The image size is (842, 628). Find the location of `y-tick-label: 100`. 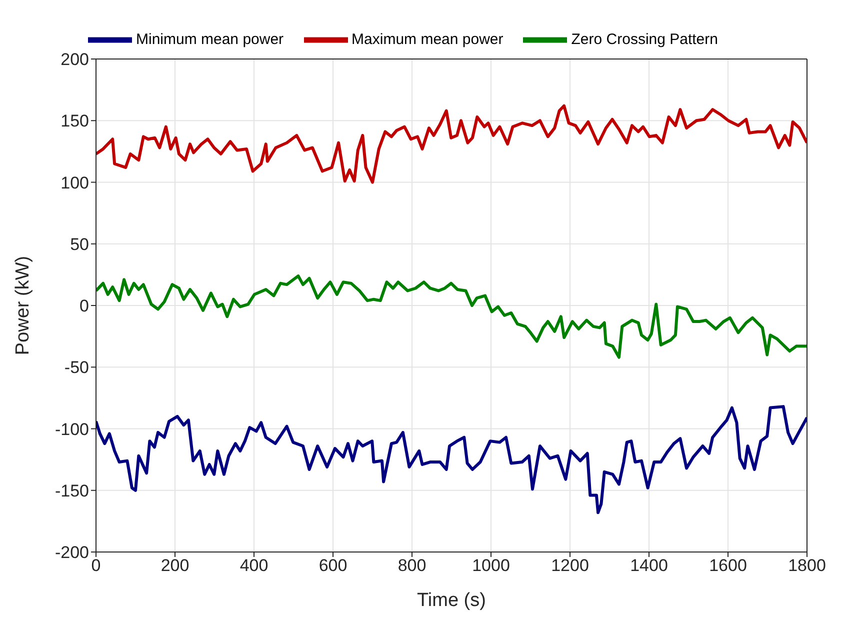

y-tick-label: 100 is located at coordinates (74, 182).